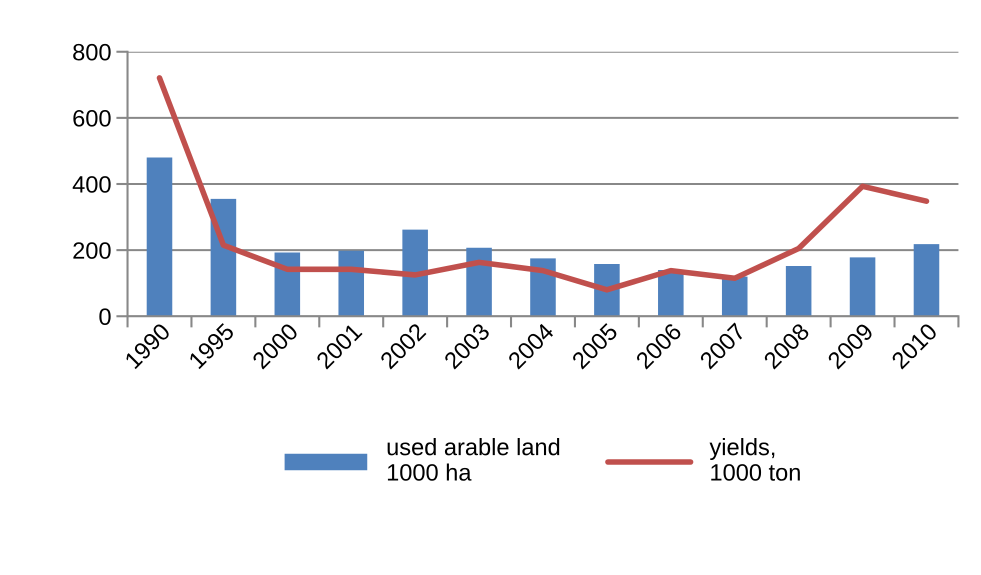 This screenshot has height=575, width=981. Describe the element at coordinates (92, 118) in the screenshot. I see `y-tick-label: 600` at that location.